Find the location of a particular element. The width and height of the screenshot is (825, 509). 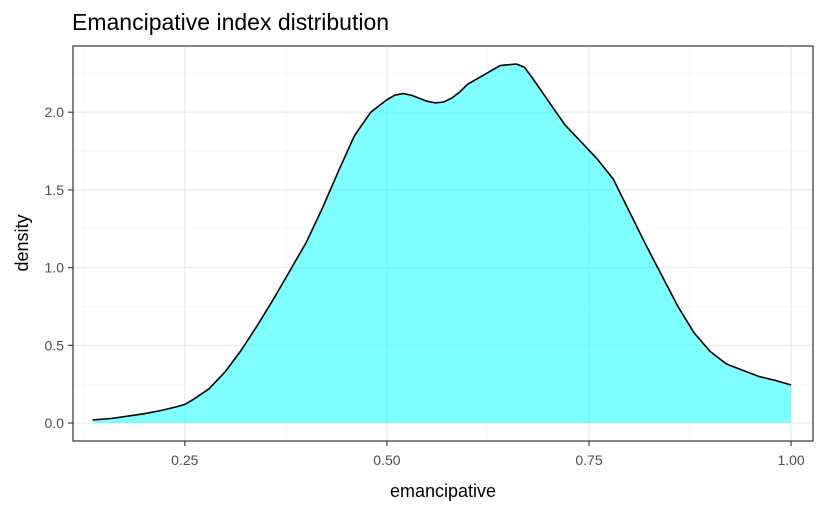

y-tick-label: 0.5 is located at coordinates (55, 345).